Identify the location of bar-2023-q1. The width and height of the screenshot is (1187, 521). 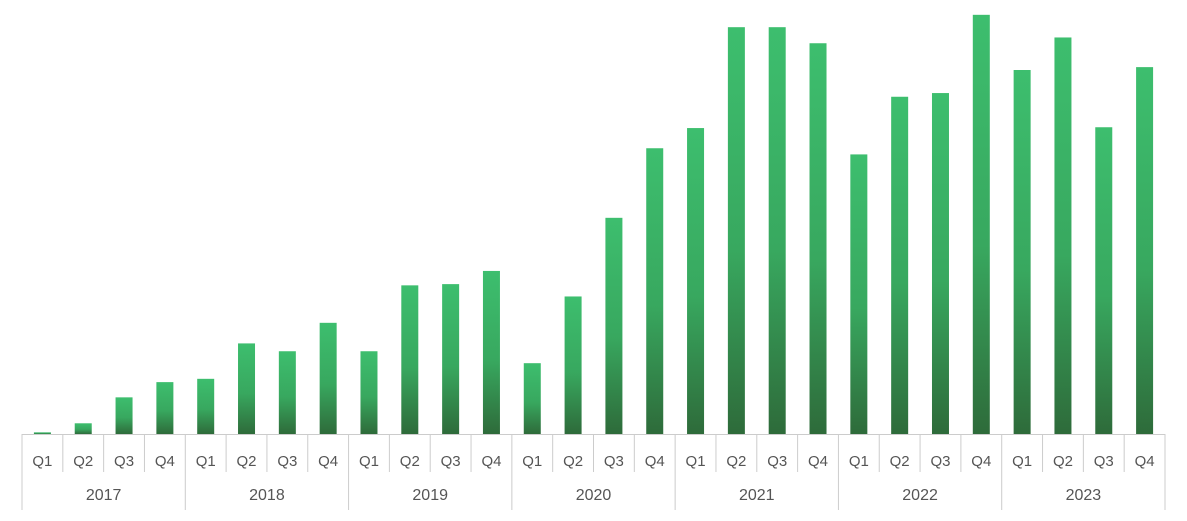
(1022, 252).